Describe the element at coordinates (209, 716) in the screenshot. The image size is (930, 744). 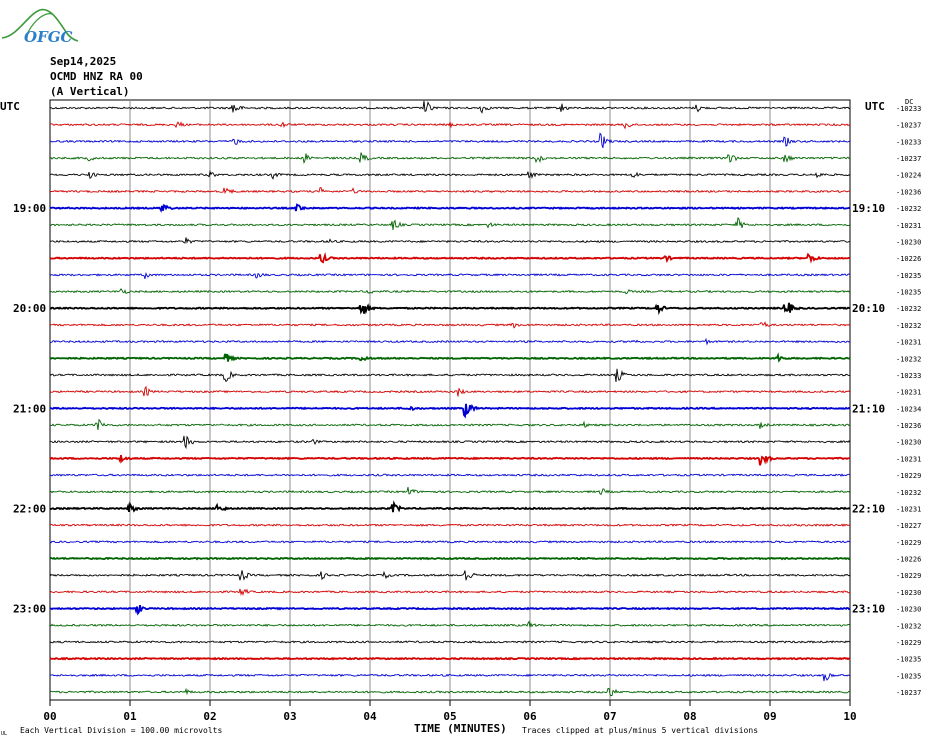
I see `x-tick-label: 02` at that location.